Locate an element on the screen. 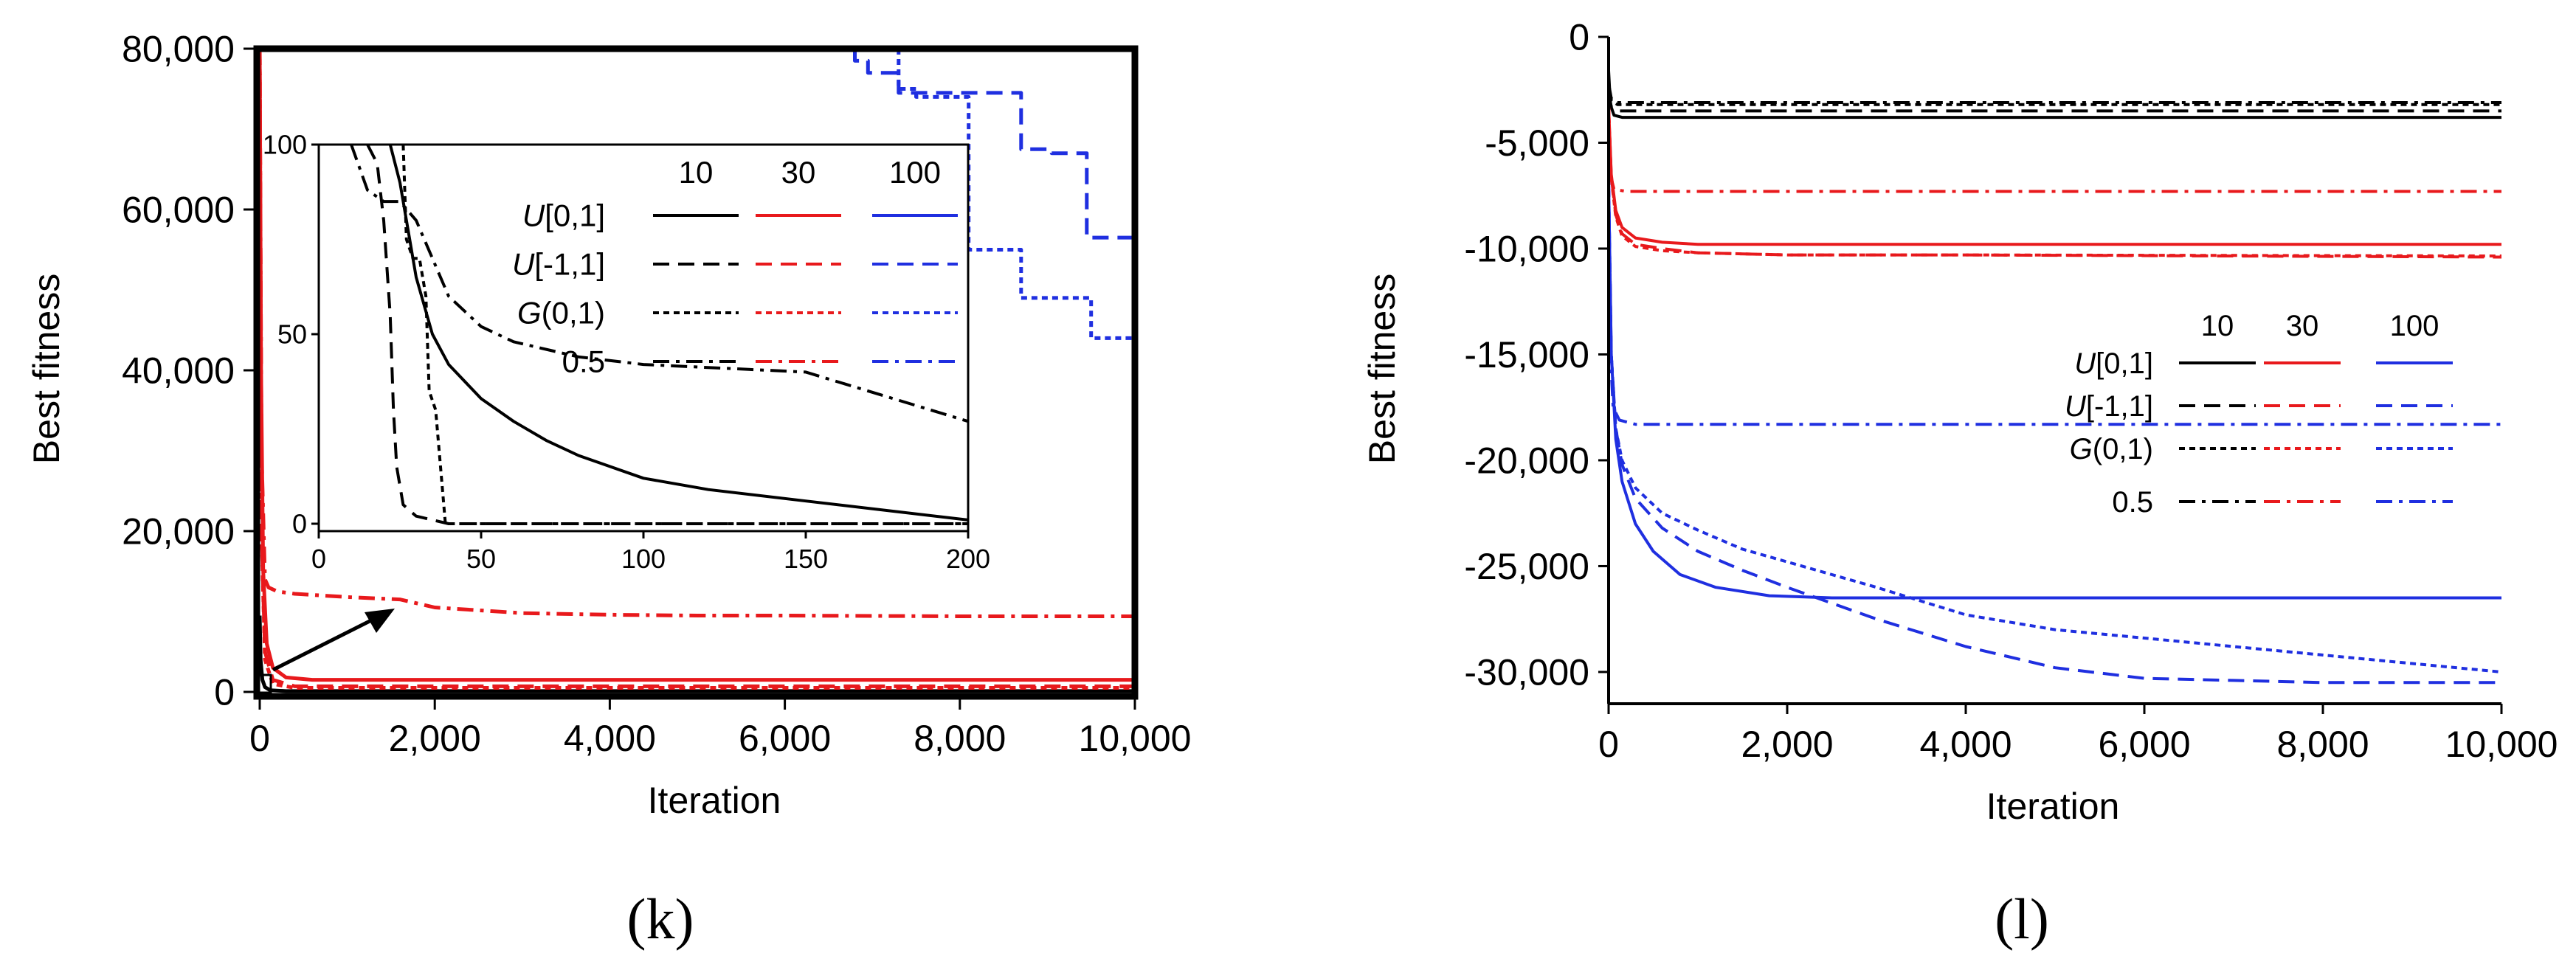  l-xtick-label: 6,000 is located at coordinates (2144, 744).